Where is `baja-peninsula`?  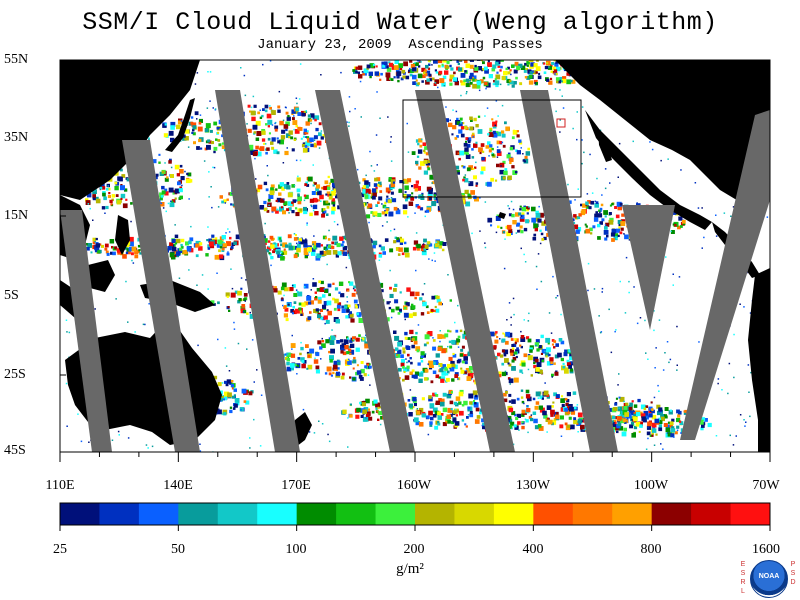 baja-peninsula is located at coordinates (605, 145).